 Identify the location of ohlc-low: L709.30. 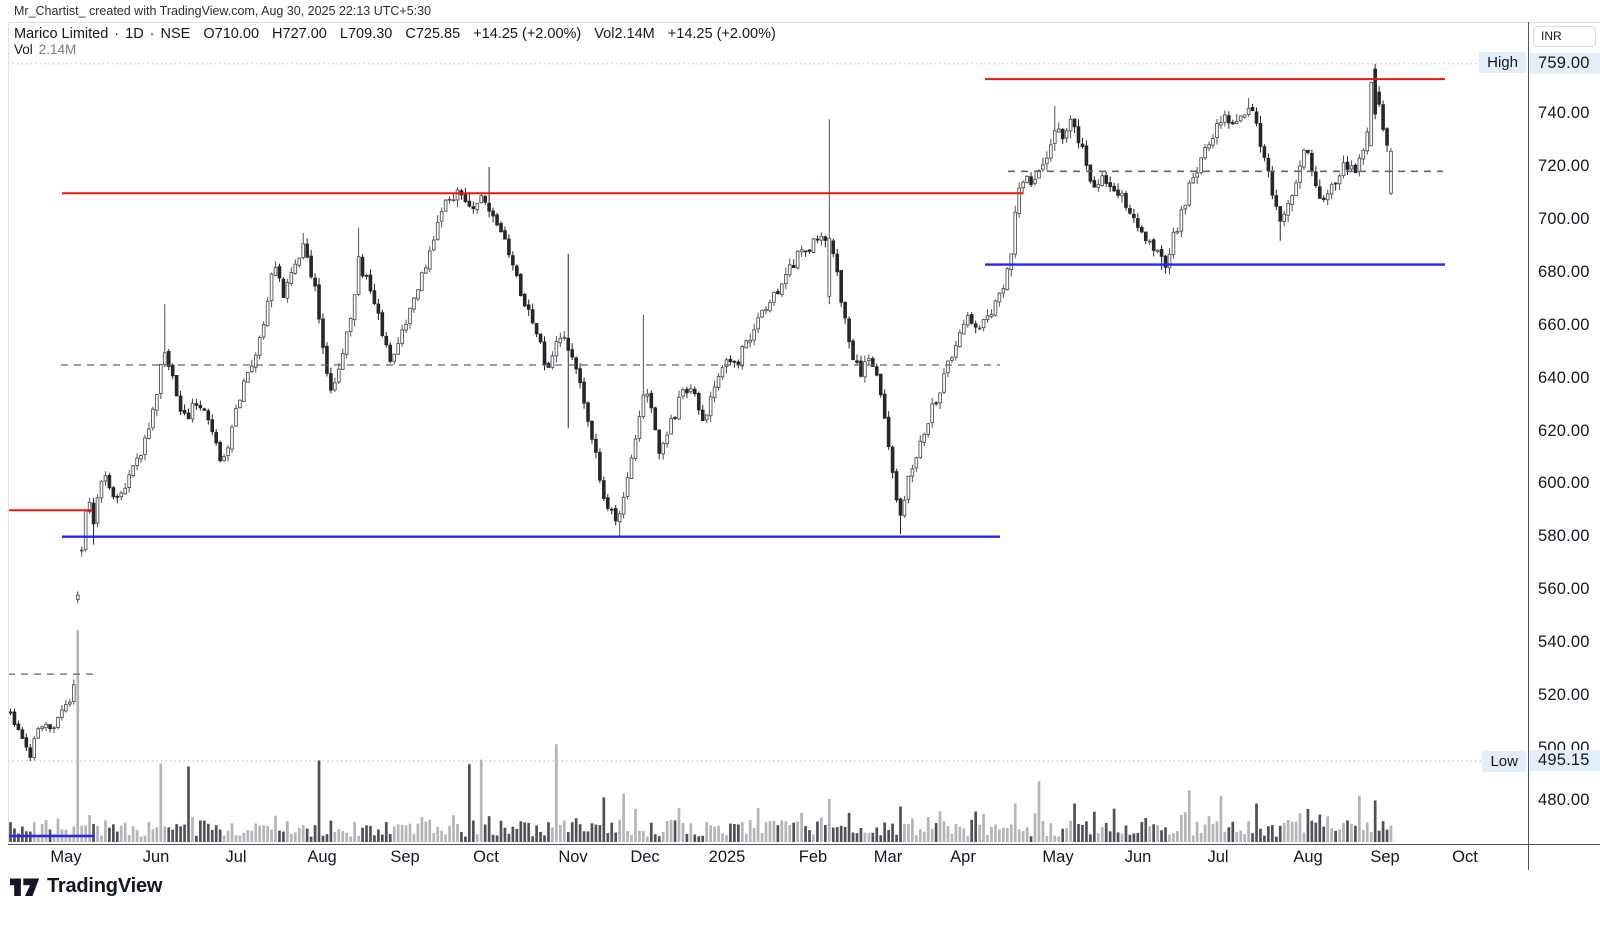
(366, 34).